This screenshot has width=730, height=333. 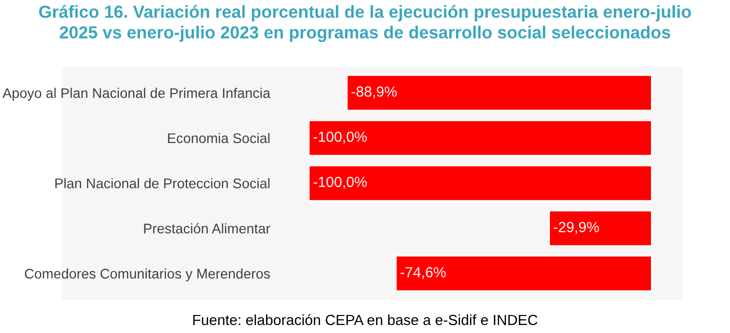 What do you see at coordinates (219, 138) in the screenshot?
I see `y-tick-label: Economia Social` at bounding box center [219, 138].